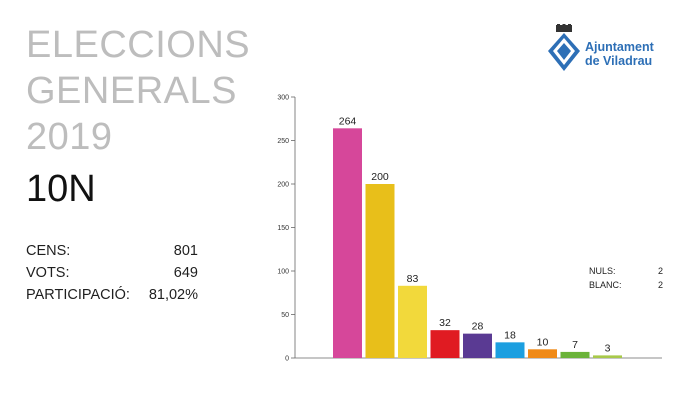 This screenshot has width=700, height=400. I want to click on stat-label: PARTICIPACIÓ:, so click(78, 295).